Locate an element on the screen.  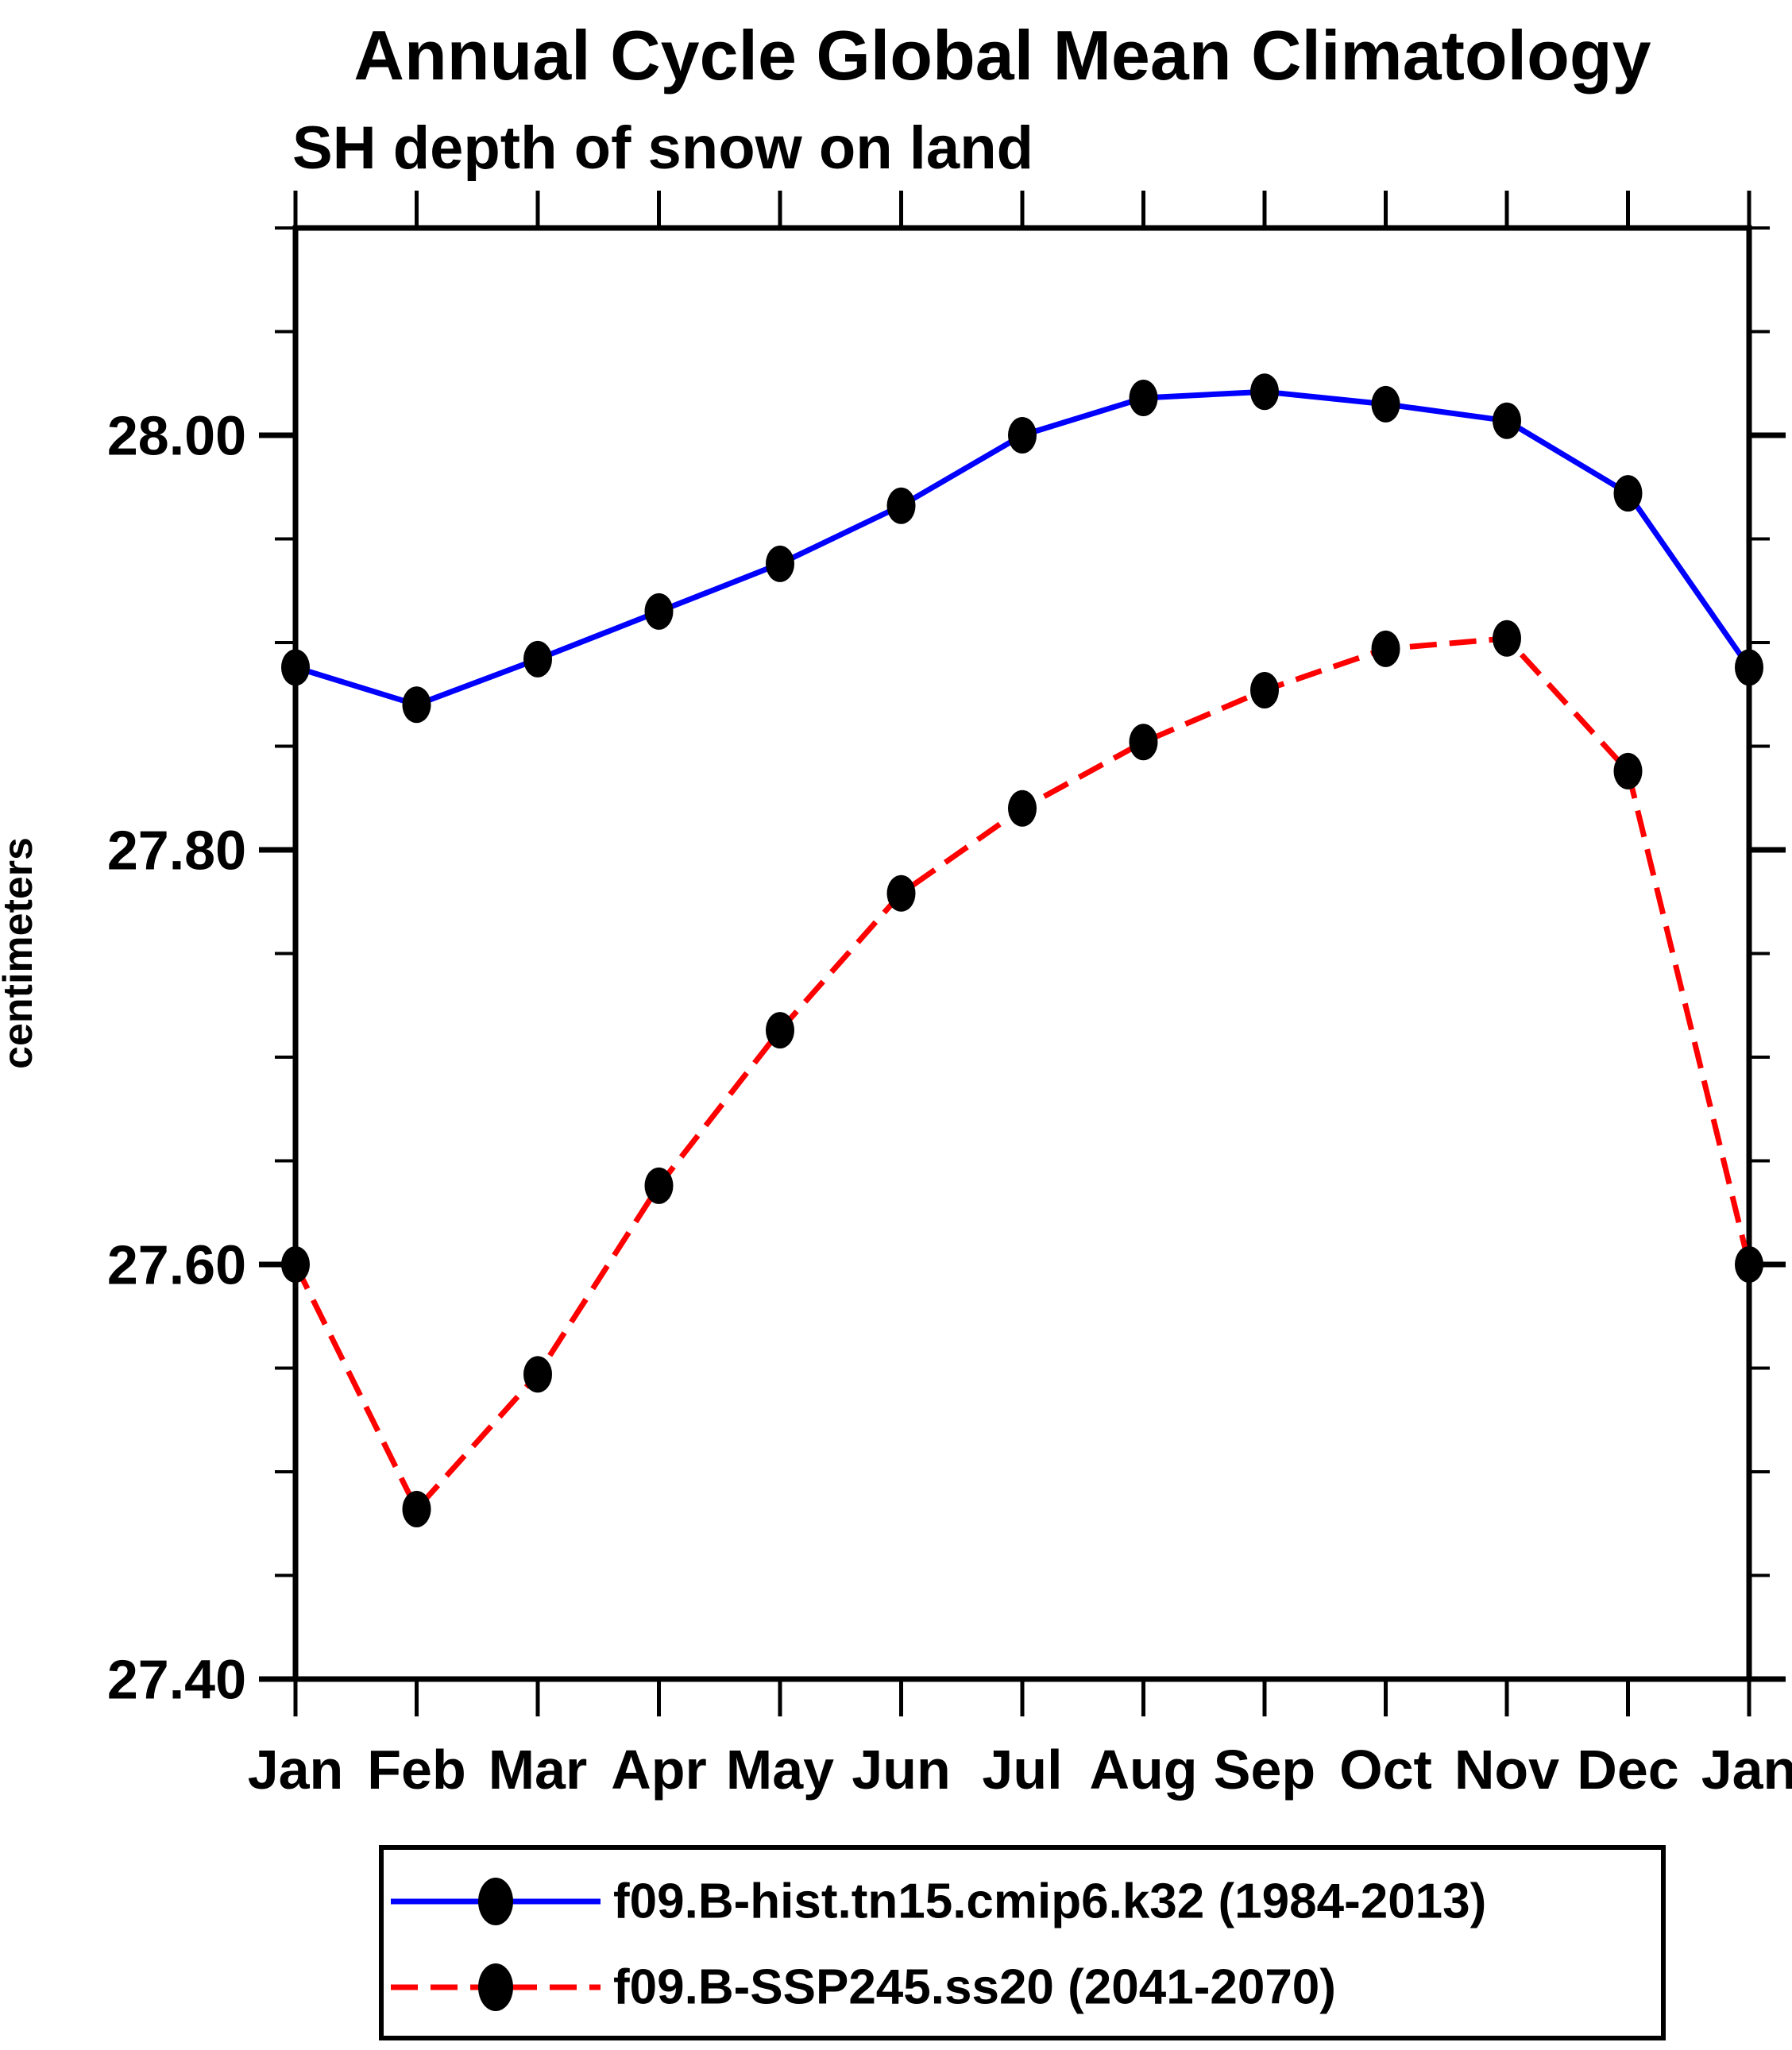
x-axis-tick-label: Feb is located at coordinates (416, 1770).